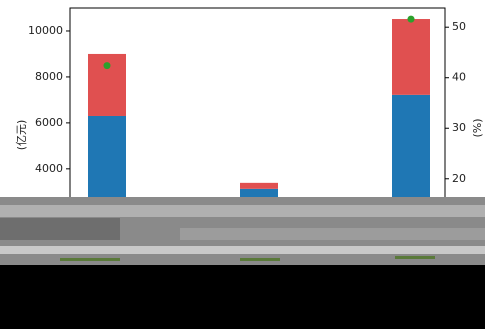 The width and height of the screenshot is (485, 329). What do you see at coordinates (45, 30) in the screenshot?
I see `y-tick-label: 10000` at bounding box center [45, 30].